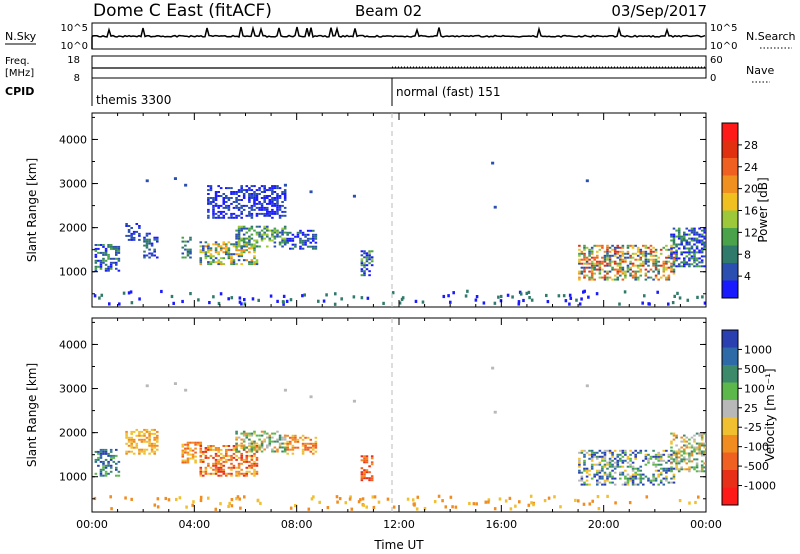 The height and width of the screenshot is (554, 800). I want to click on colorbar-tick-label: 8, so click(747, 254).